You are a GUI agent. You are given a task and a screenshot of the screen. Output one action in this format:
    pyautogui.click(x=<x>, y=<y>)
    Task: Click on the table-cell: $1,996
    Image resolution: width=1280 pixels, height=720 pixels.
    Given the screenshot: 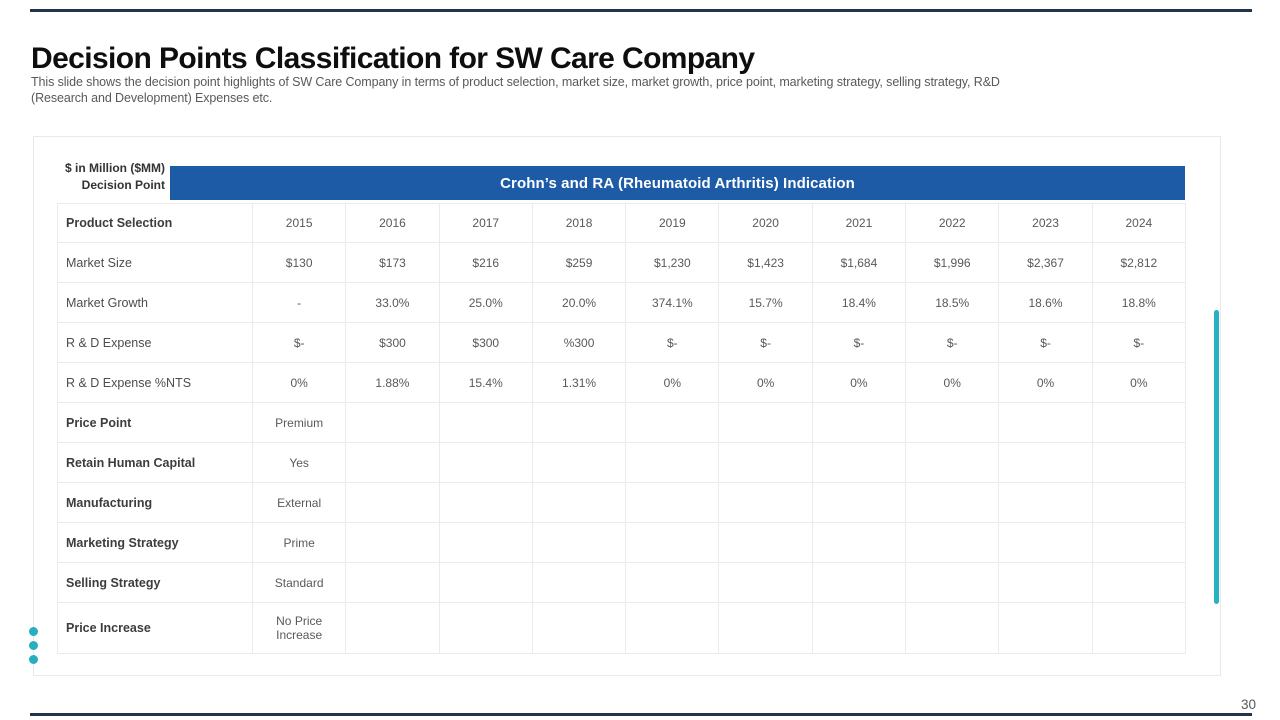 What is the action you would take?
    pyautogui.click(x=952, y=262)
    